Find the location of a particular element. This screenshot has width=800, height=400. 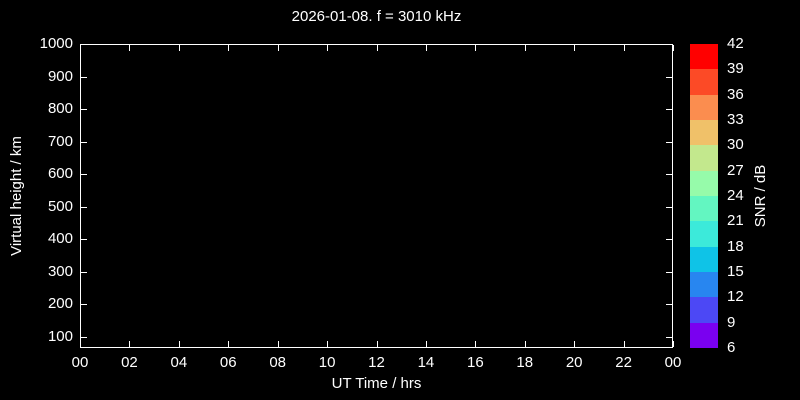

y-tick-label: 700 is located at coordinates (60, 141).